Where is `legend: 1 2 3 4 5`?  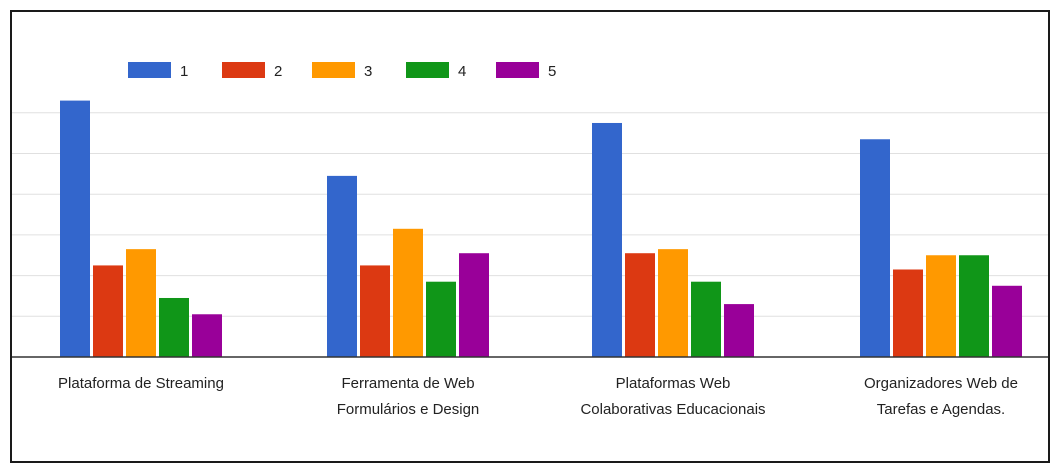
legend: 1 2 3 4 5 is located at coordinates (352, 71).